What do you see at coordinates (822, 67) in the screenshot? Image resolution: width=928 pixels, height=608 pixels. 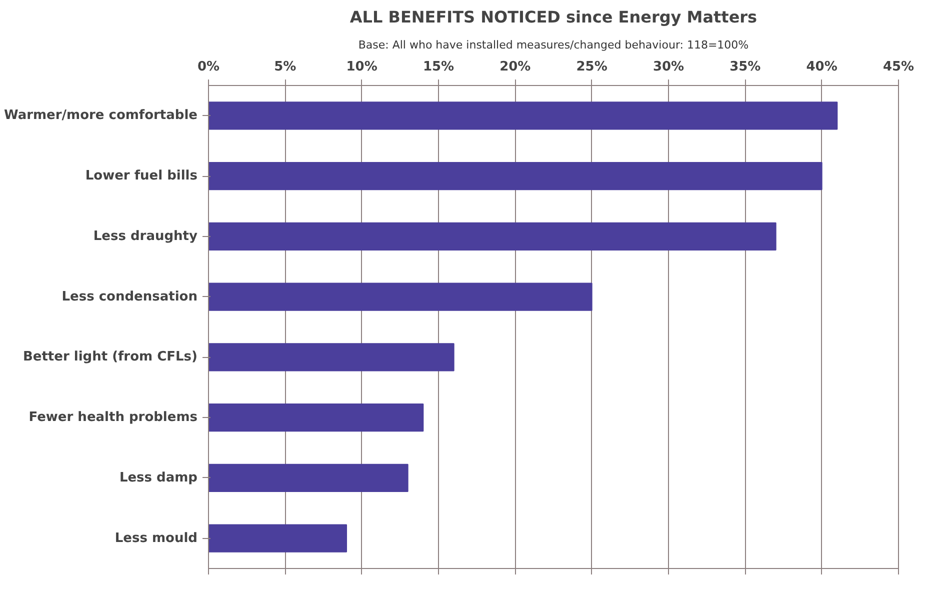 I see `x-tick-label: 40%` at bounding box center [822, 67].